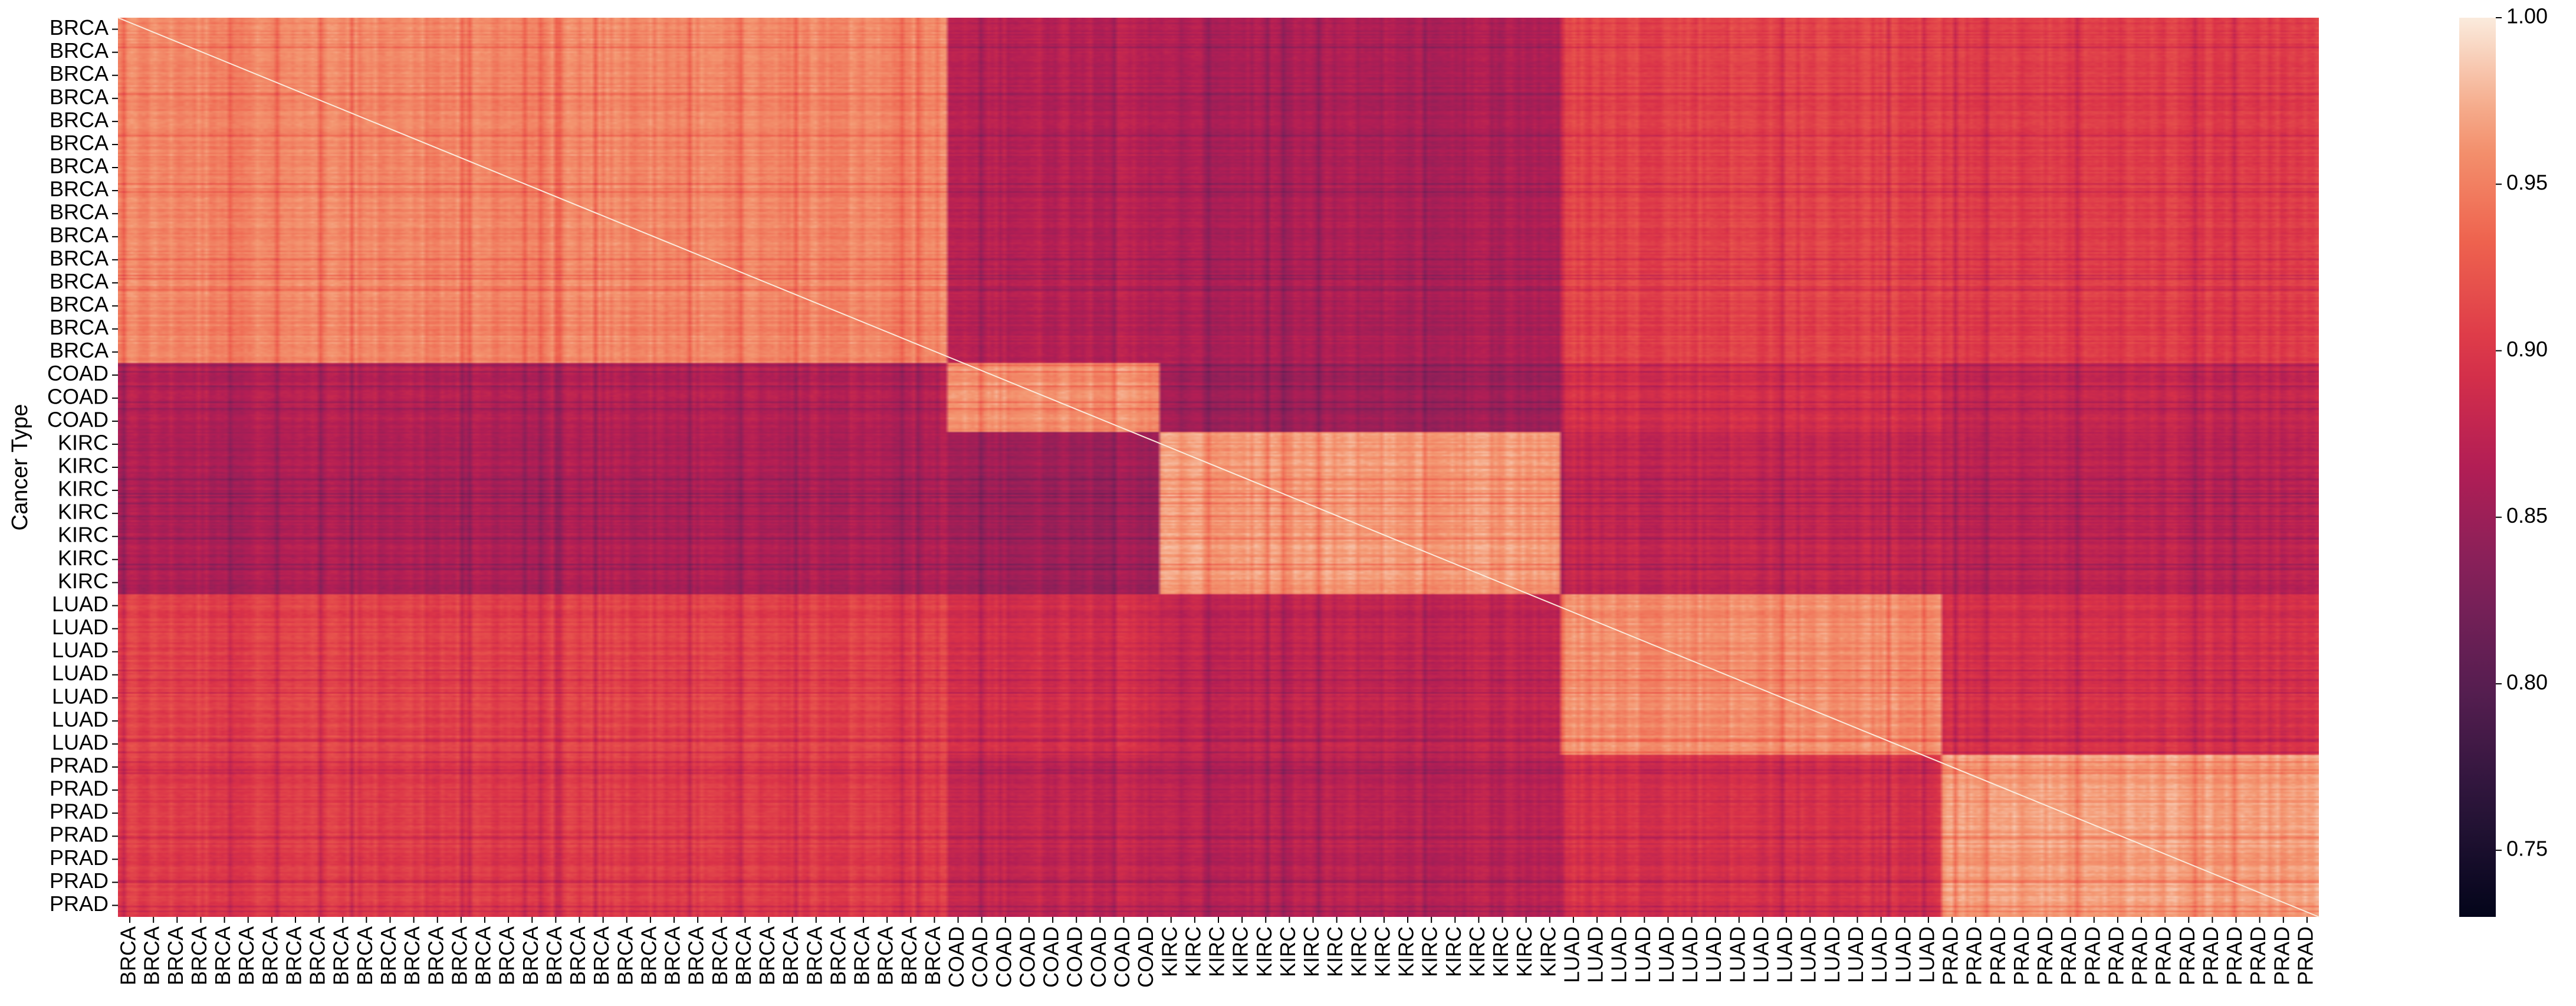 This screenshot has height=1006, width=2576. Describe the element at coordinates (2522, 433) in the screenshot. I see `colorbar-ticks: 0.75 0.80 0.85 0.90 0.95 1.00` at that location.